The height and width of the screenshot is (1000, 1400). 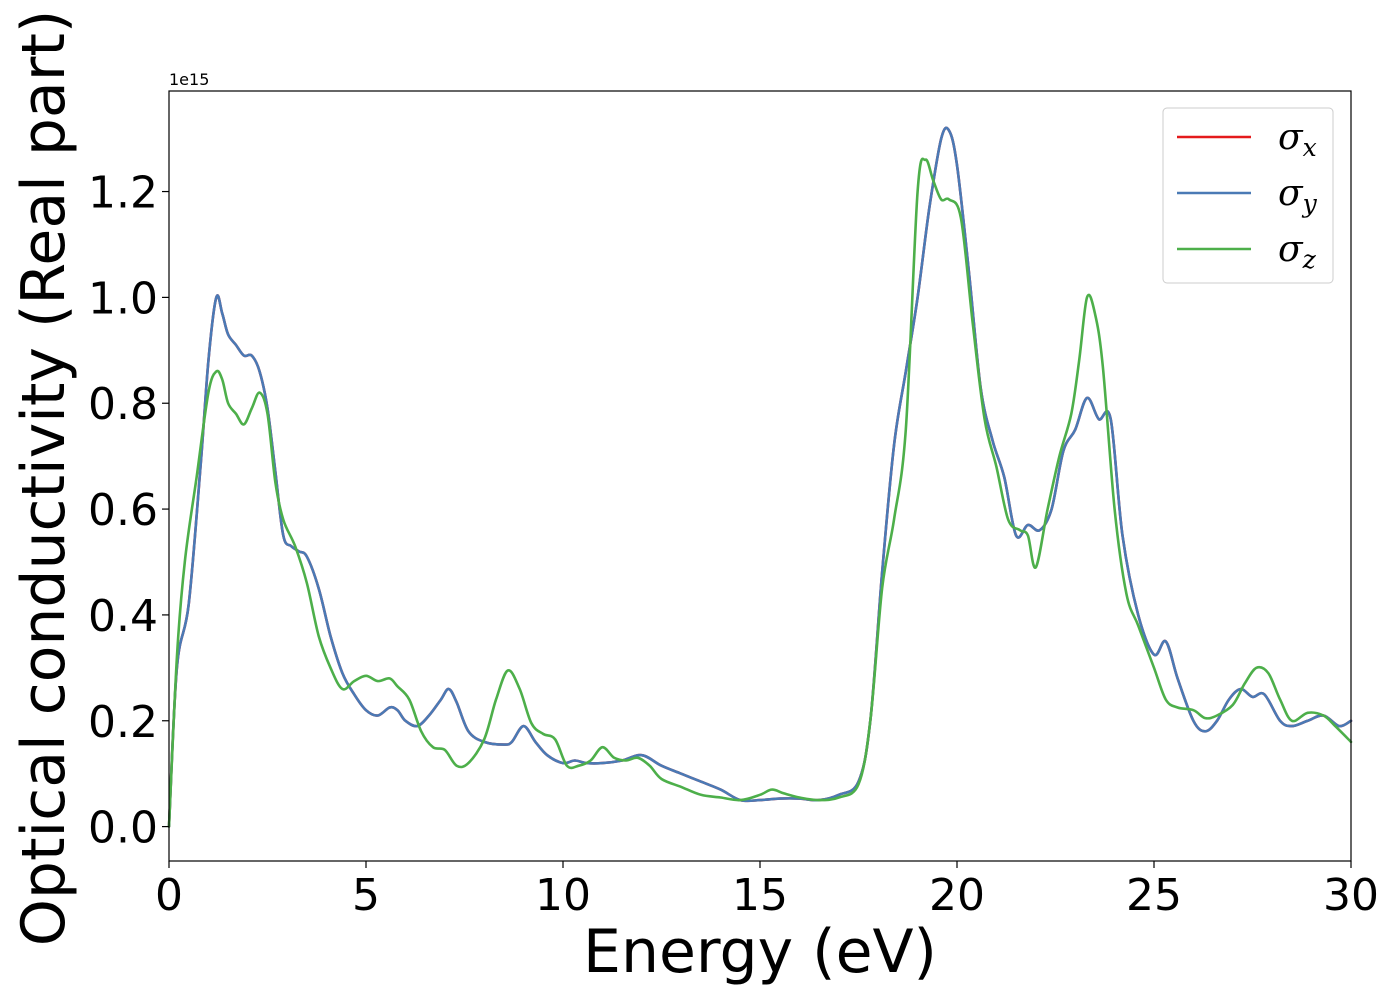 I want to click on x-tick-label: 15, so click(x=760, y=895).